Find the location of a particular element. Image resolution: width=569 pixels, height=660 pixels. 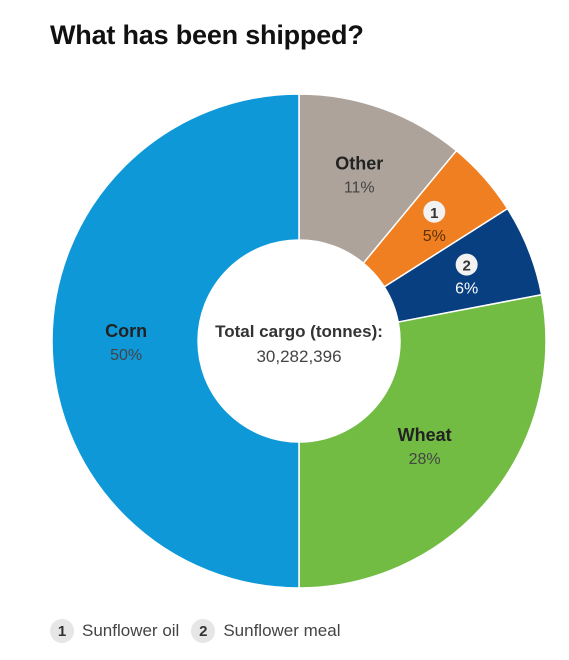

legend: 1 Sunflower oil 2 Sunflower meal is located at coordinates (201, 631).